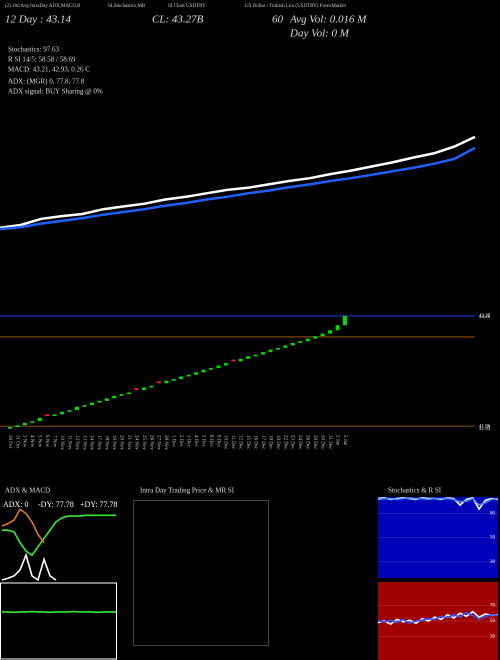  I want to click on panel-title: Intra Day Trading Price & MR SI, so click(187, 491).